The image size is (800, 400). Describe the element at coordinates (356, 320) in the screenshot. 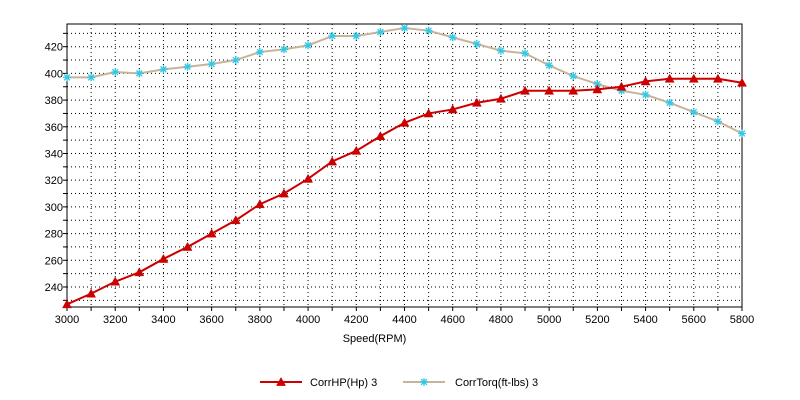

I see `x-tick-label: 4200` at that location.